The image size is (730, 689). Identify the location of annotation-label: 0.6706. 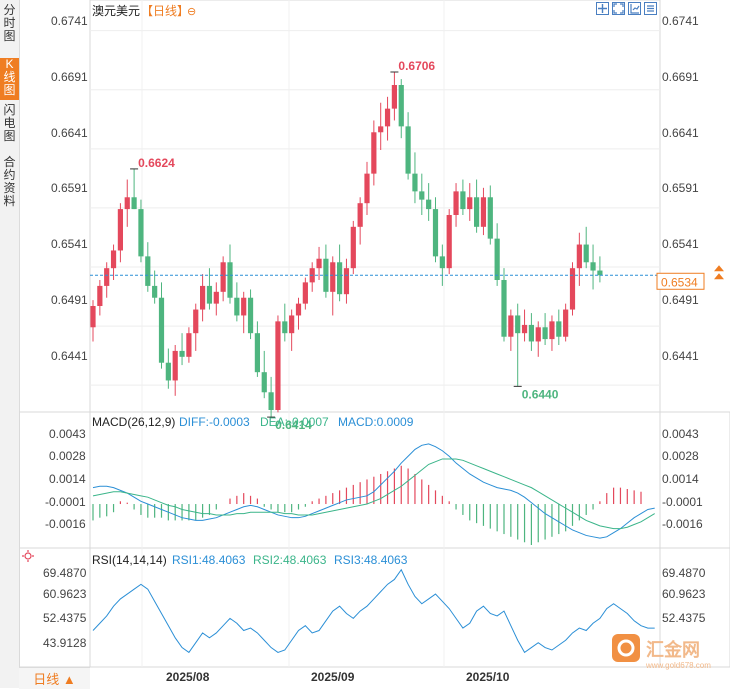
(416, 66).